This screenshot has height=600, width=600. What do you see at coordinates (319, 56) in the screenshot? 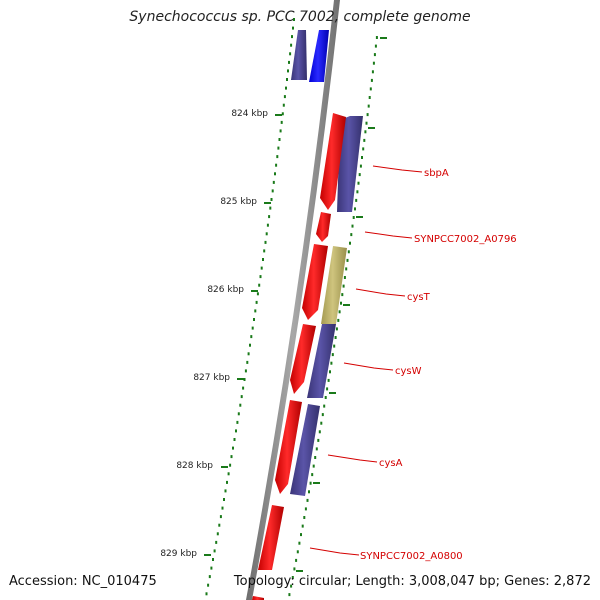
I see `gene-top-blue` at bounding box center [319, 56].